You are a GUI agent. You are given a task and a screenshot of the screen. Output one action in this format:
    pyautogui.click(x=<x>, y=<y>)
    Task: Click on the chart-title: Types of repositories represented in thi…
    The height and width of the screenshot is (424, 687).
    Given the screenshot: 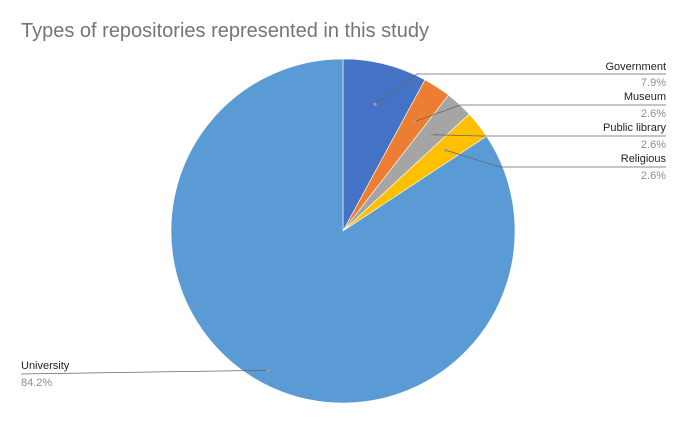 What is the action you would take?
    pyautogui.click(x=225, y=31)
    